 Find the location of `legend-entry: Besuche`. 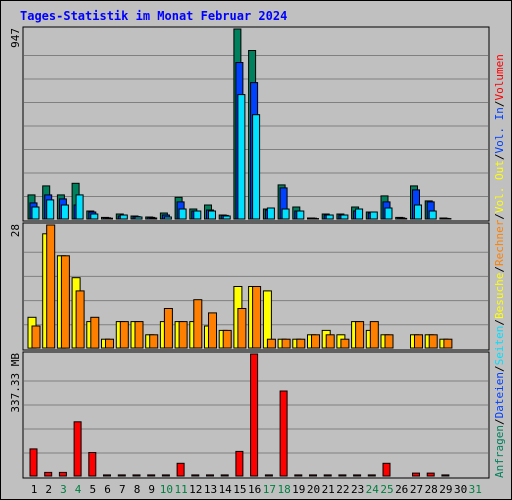

legend-entry: Besuche is located at coordinates (499, 296).